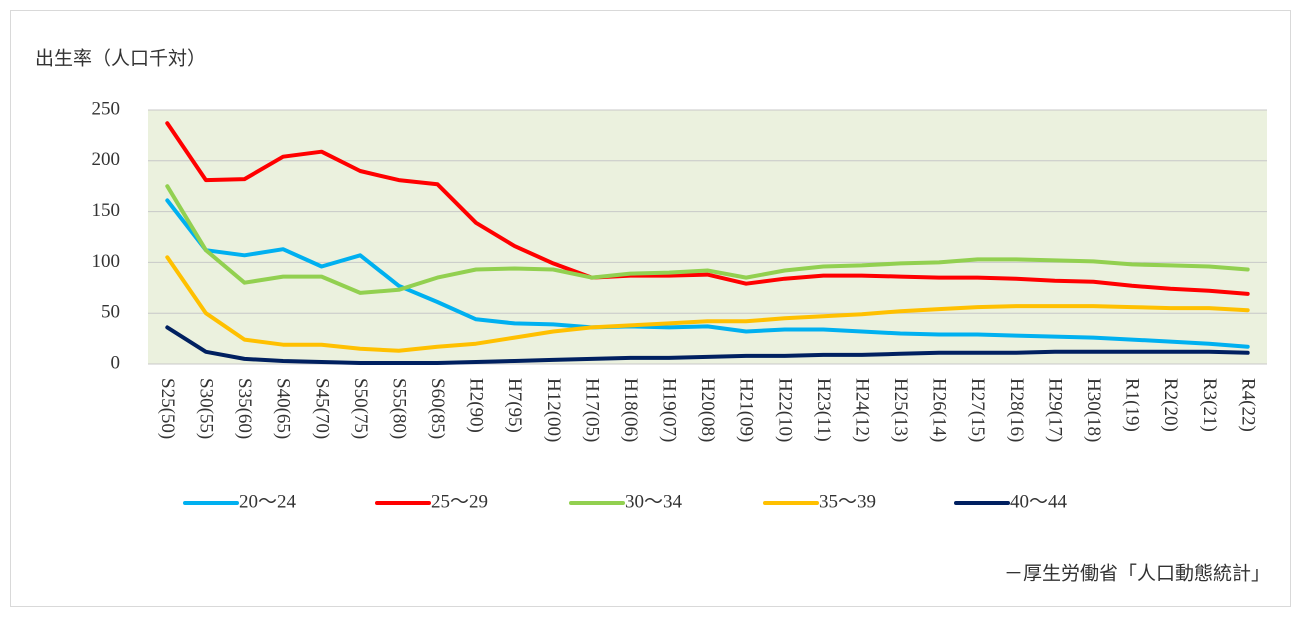  Describe the element at coordinates (106, 159) in the screenshot. I see `y-tick-label: 200` at that location.